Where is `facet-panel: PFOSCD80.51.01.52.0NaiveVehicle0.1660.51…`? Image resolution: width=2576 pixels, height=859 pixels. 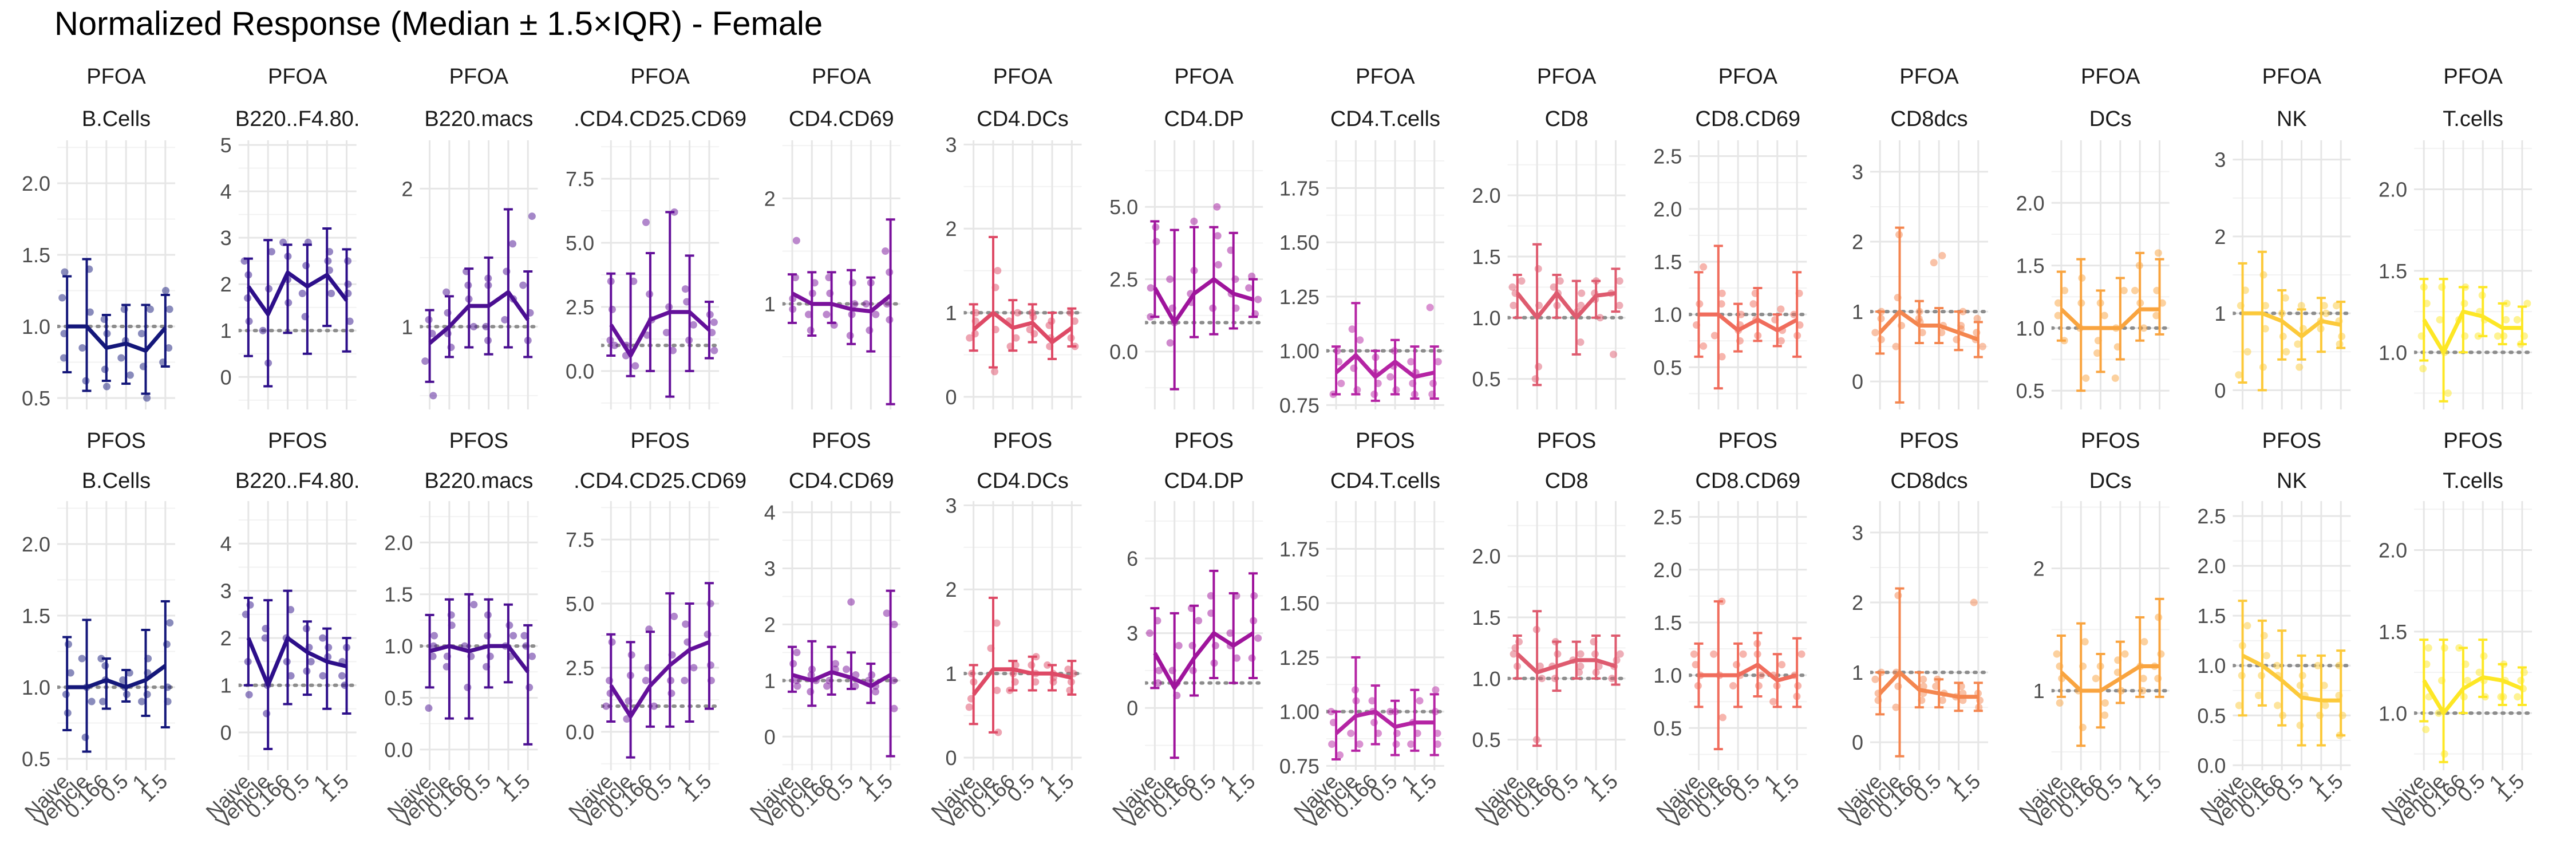
facet-panel: PFOSCD80.51.01.52.0NaiveVehicle0.1660.51… is located at coordinates (1548, 631).